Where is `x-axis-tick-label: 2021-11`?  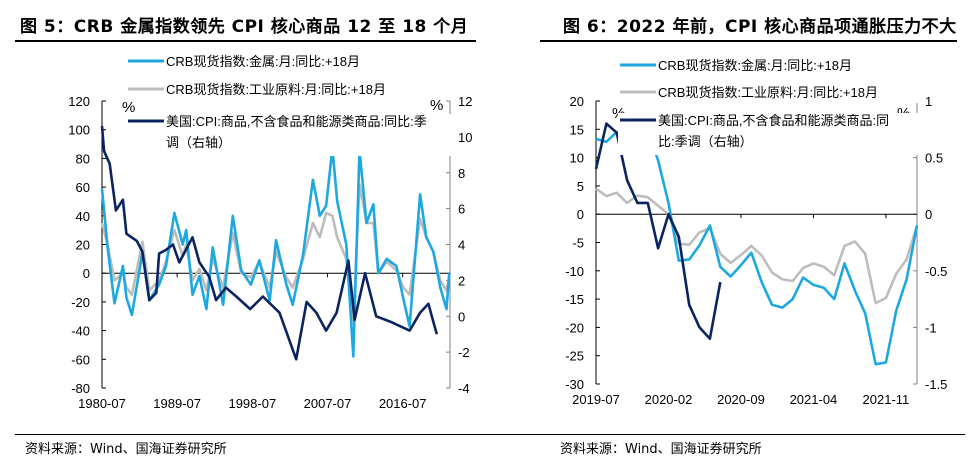 x-axis-tick-label: 2021-11 is located at coordinates (886, 399).